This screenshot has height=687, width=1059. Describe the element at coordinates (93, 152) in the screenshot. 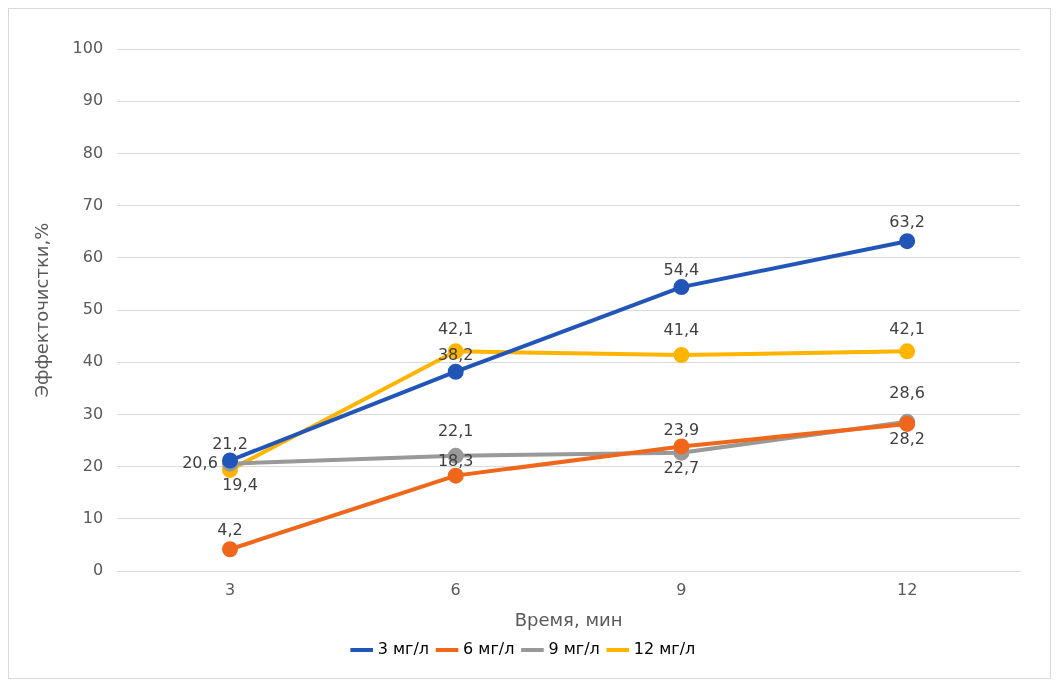

I see `y-tick-label: 80` at that location.